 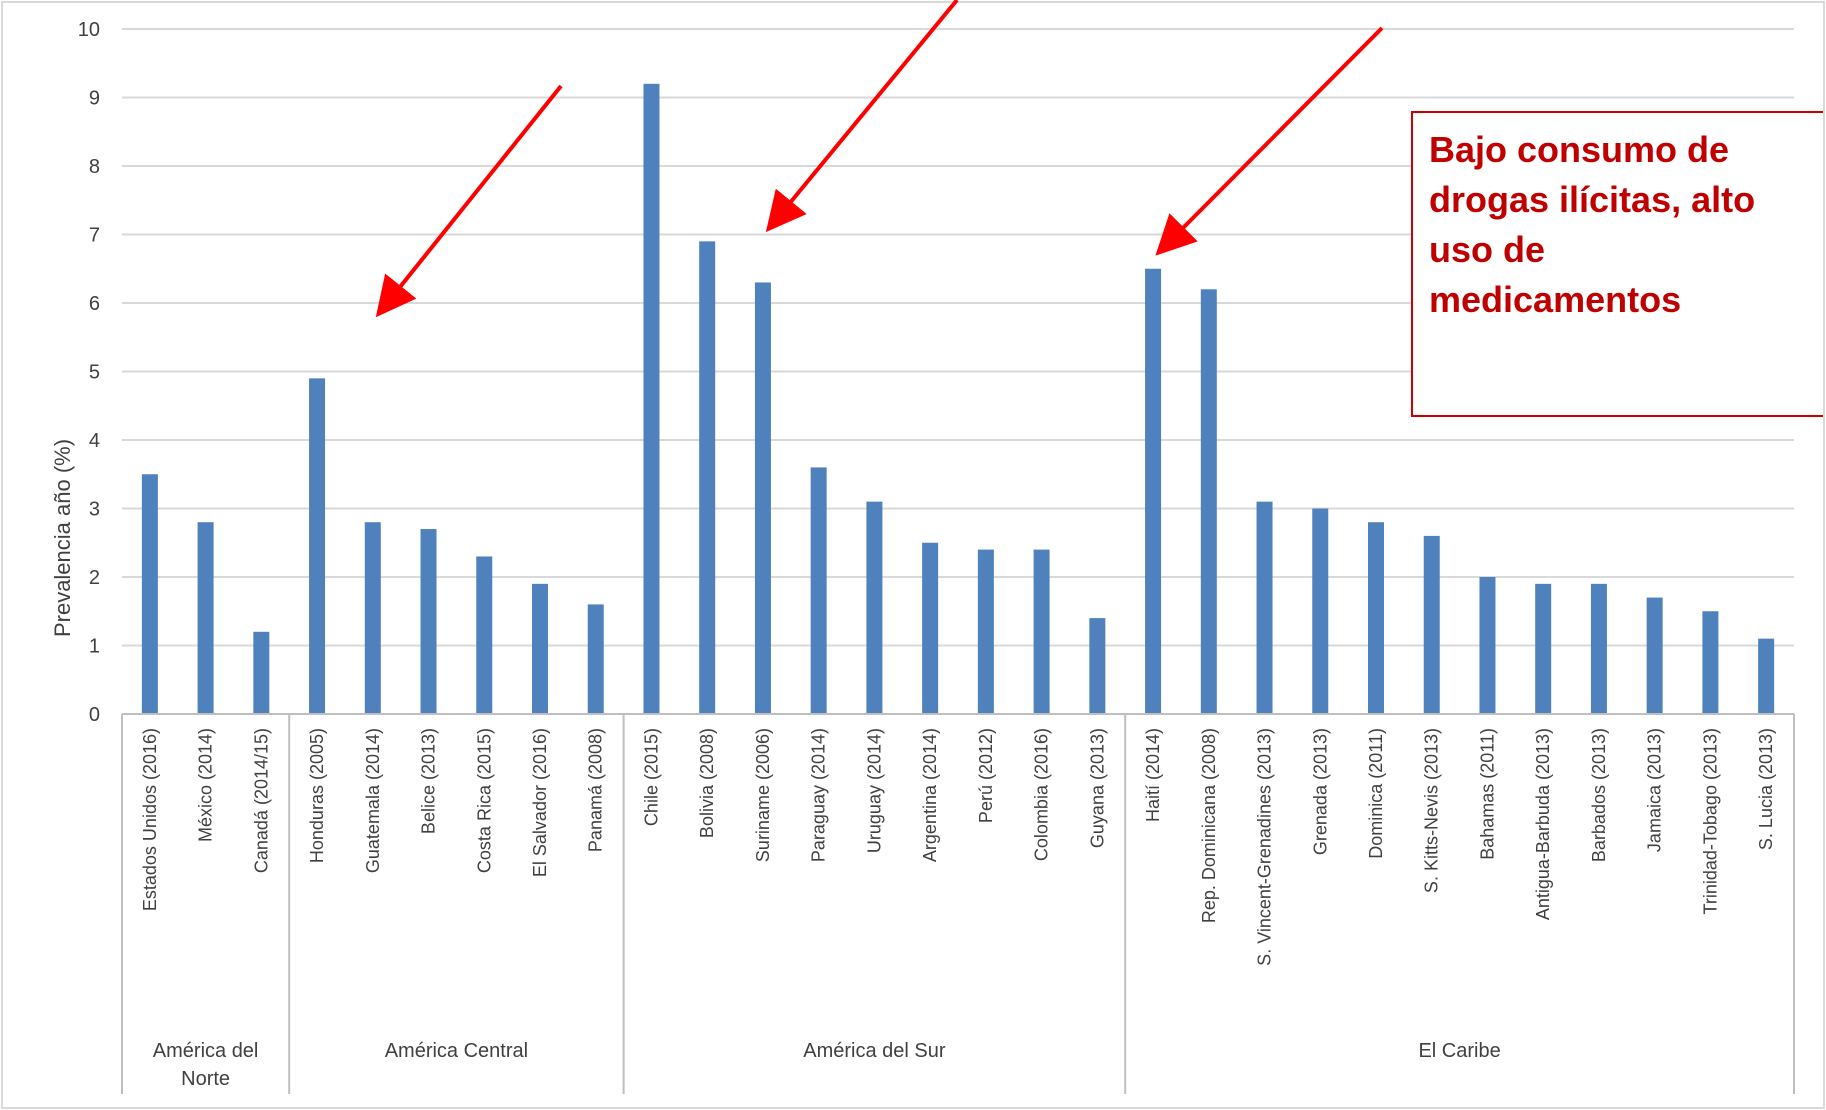 What do you see at coordinates (206, 1065) in the screenshot?
I see `group-label: América del Norte` at bounding box center [206, 1065].